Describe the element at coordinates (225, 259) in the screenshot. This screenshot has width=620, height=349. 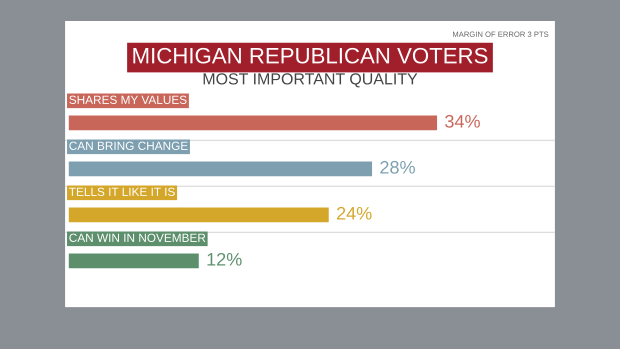
I see `data-label: 12%` at that location.